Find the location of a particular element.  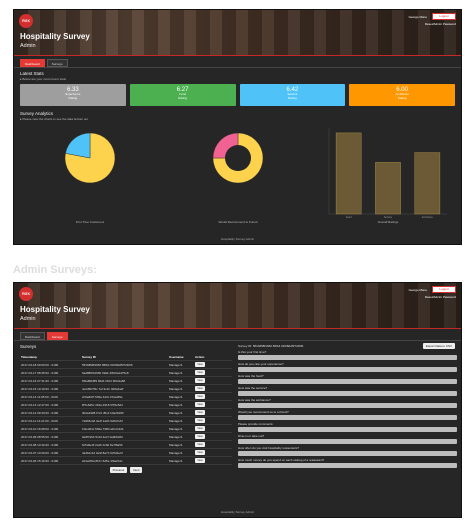

table-header: Timestamp Survey ID Username Action is located at coordinates (126, 357).